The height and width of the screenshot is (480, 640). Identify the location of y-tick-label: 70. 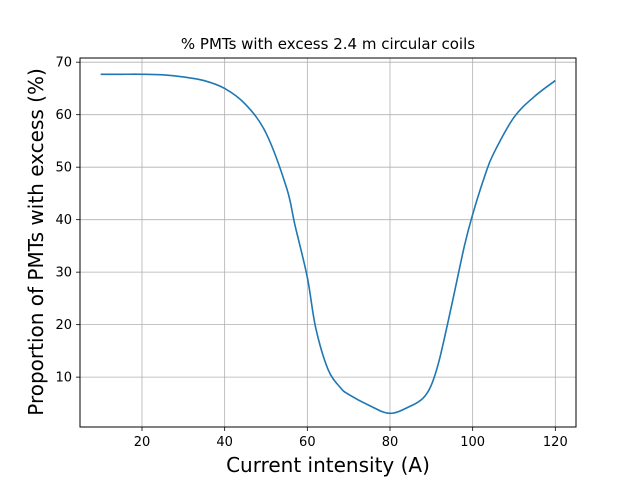
(63, 63).